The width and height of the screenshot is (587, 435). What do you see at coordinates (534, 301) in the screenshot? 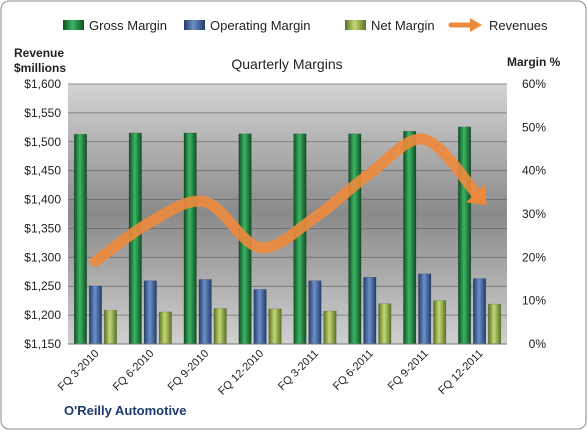
I see `y-right-tick-label: 10%` at bounding box center [534, 301].